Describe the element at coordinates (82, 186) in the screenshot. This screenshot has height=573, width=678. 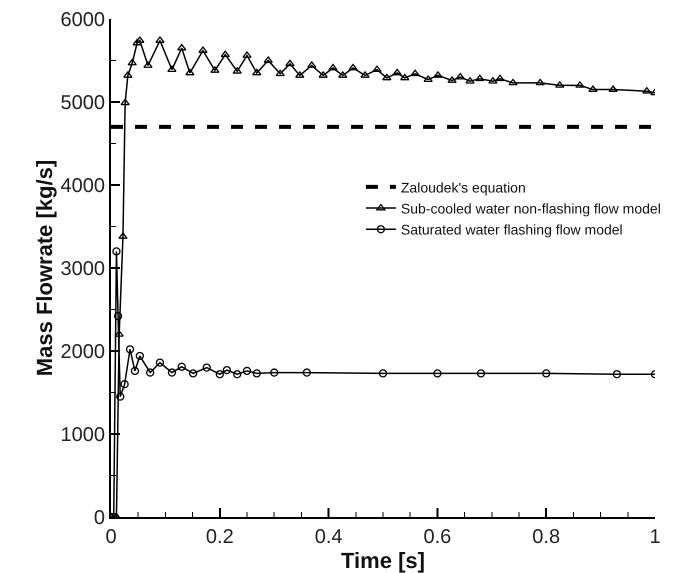
I see `y-tick-label: 4000` at that location.